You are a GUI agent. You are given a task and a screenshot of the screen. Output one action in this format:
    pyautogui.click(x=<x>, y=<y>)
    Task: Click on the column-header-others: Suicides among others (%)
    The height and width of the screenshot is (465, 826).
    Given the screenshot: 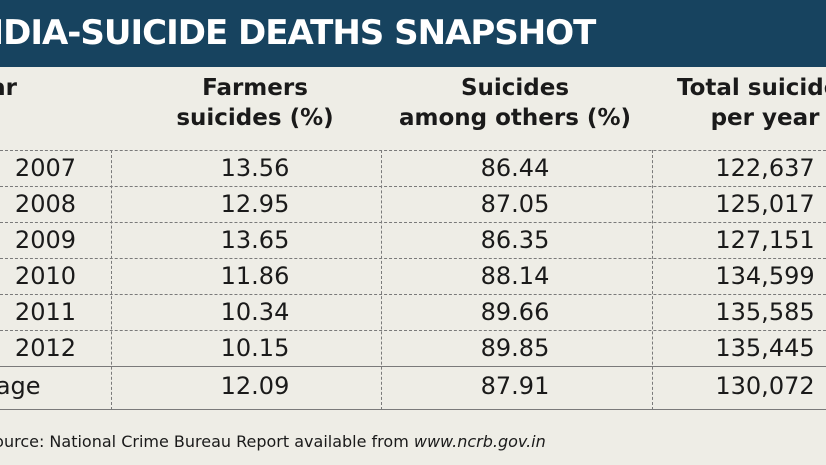 What is the action you would take?
    pyautogui.click(x=515, y=103)
    